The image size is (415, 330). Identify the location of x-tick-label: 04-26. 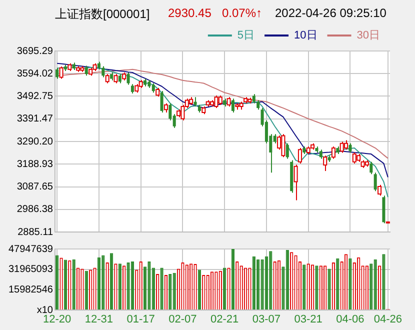
(388, 320).